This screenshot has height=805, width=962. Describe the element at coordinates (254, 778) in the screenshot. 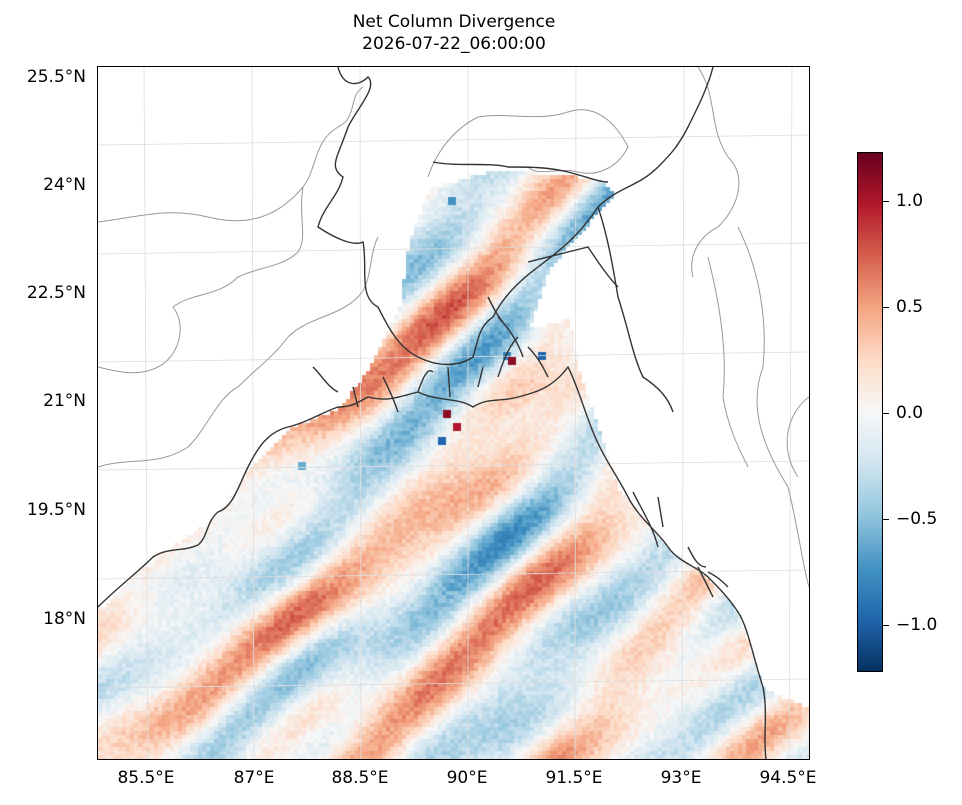

I see `lon-label-87E: 87°E` at that location.